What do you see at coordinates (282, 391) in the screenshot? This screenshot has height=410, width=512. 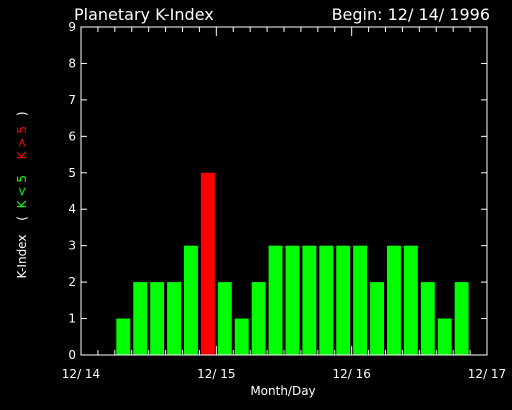 I see `x-axis-label: Month/Day` at bounding box center [282, 391].